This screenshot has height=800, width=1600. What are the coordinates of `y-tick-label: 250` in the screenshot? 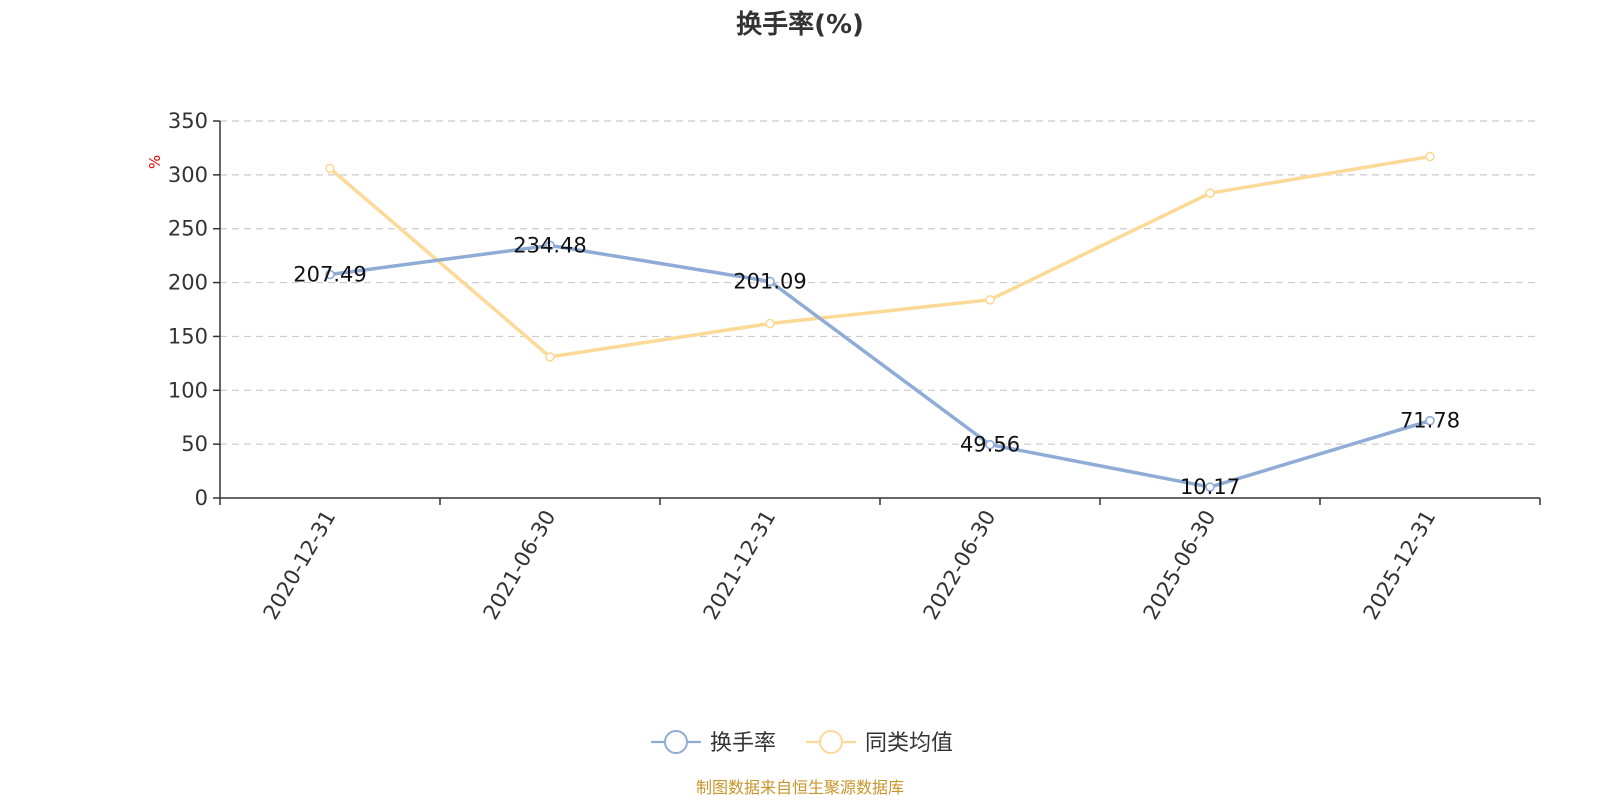 It's located at (188, 229).